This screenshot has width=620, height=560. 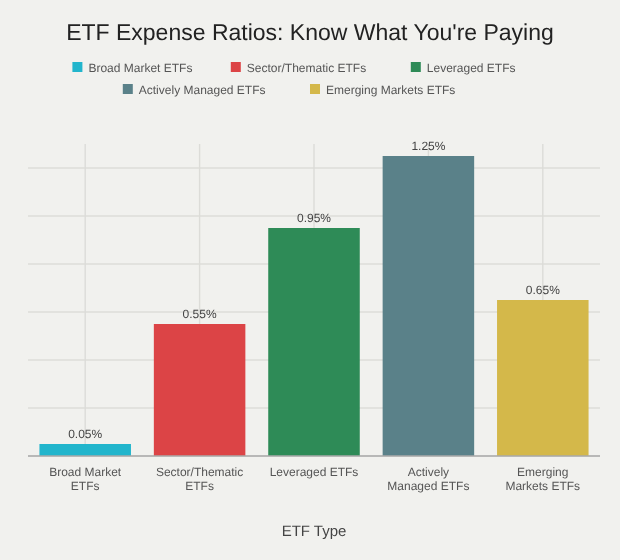 I want to click on chart-title: ETF Expense Ratios: Know What You're Paying, so click(x=310, y=34).